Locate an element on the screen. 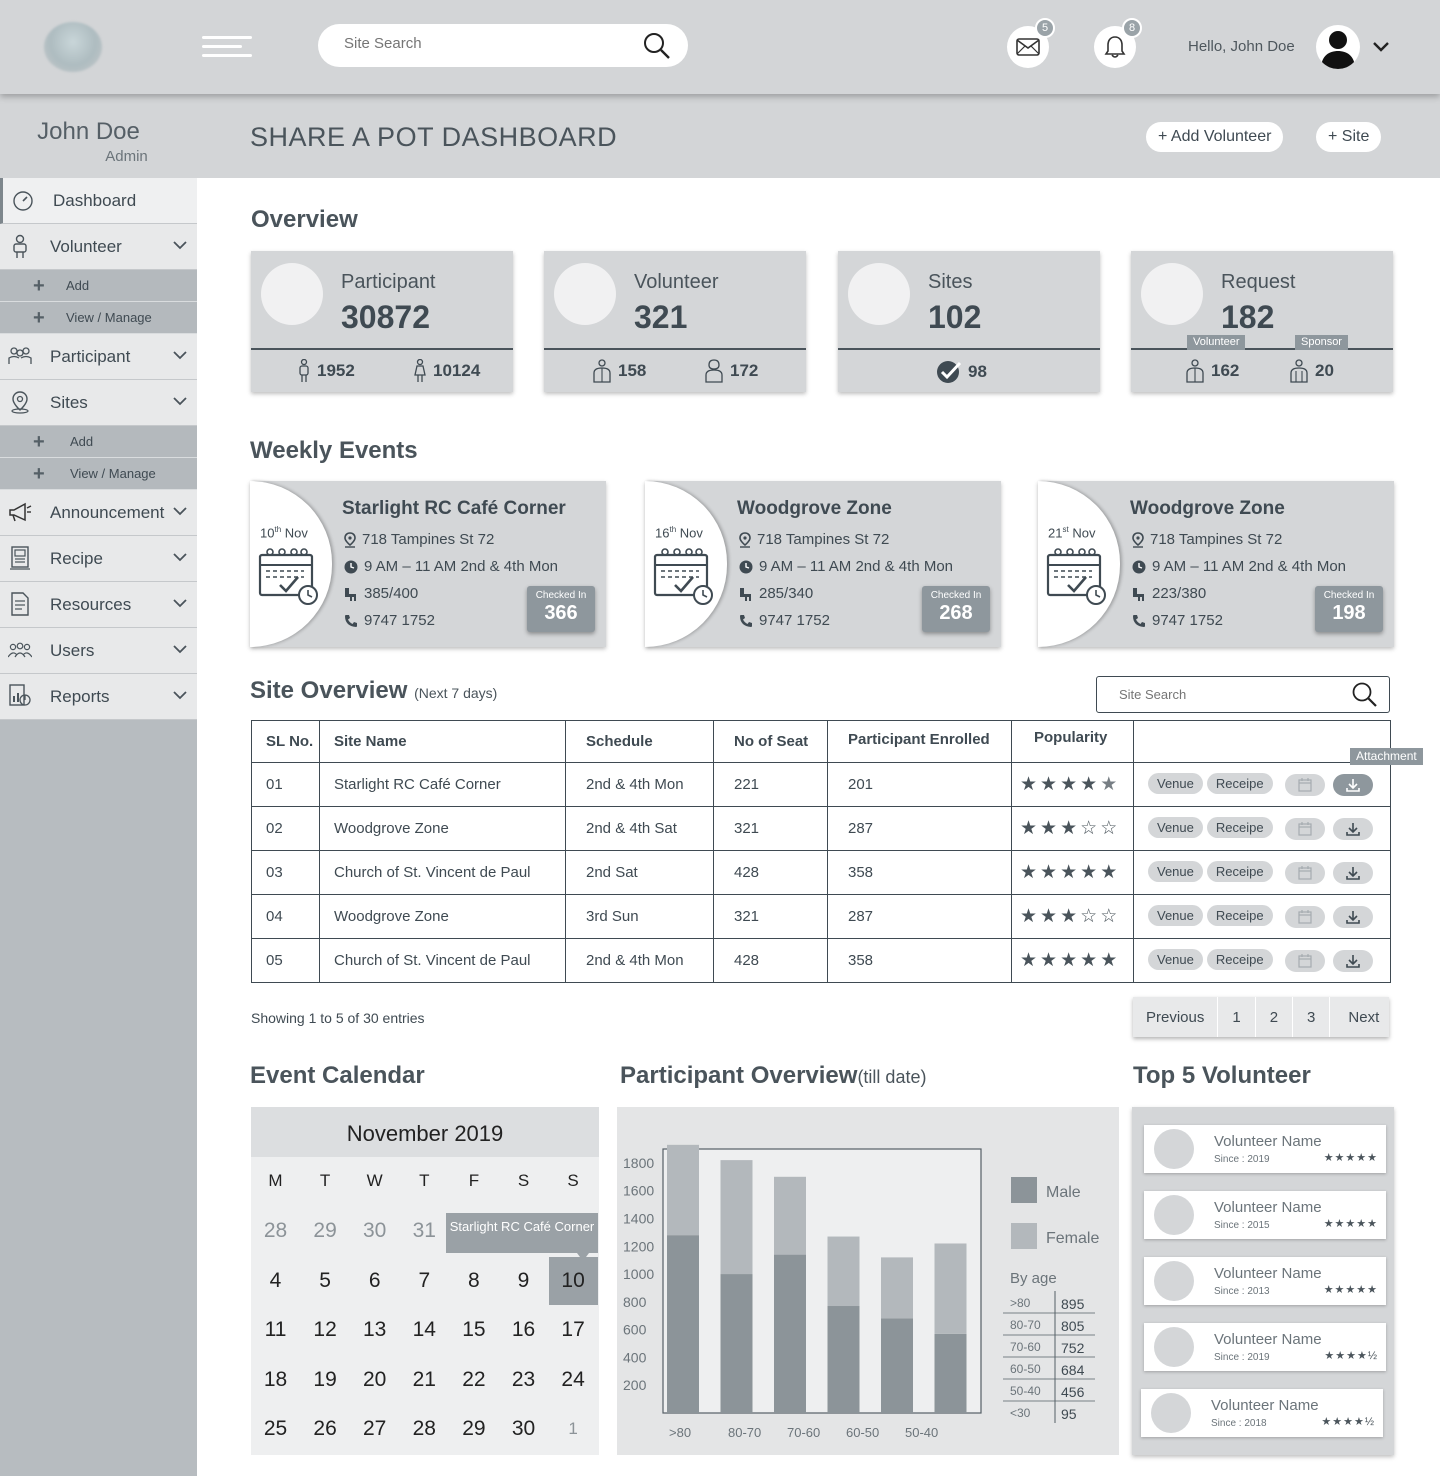 This screenshot has height=1476, width=1440. calendar-day: 16 is located at coordinates (523, 1330).